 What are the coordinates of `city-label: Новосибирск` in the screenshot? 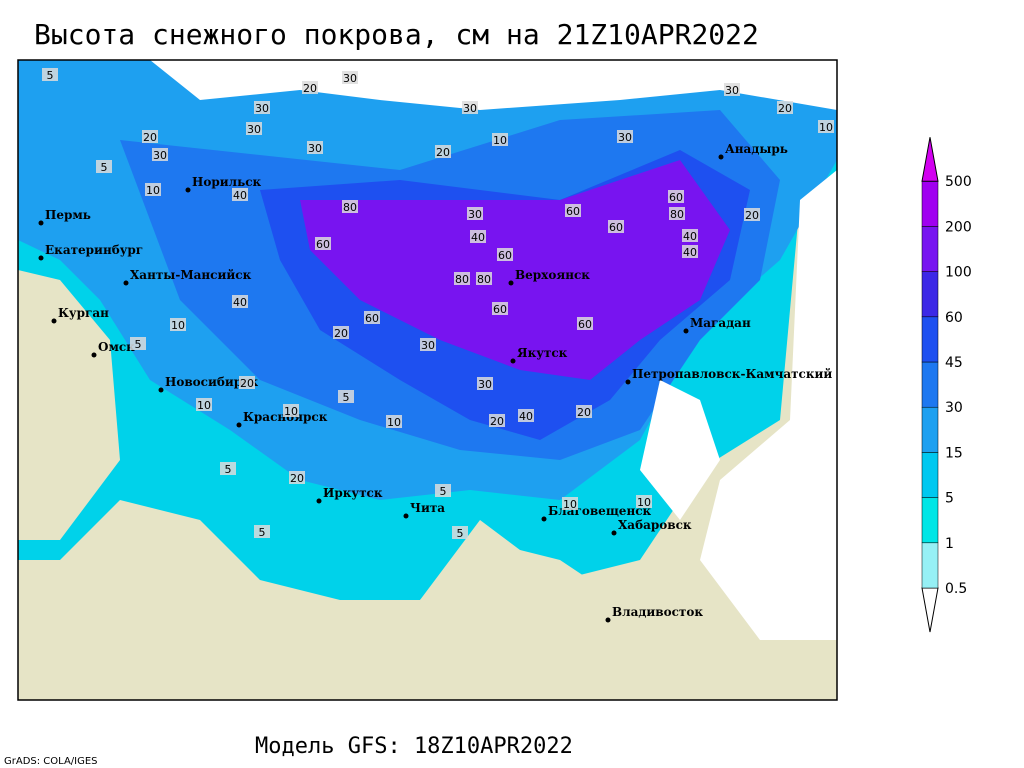 It's located at (211, 382).